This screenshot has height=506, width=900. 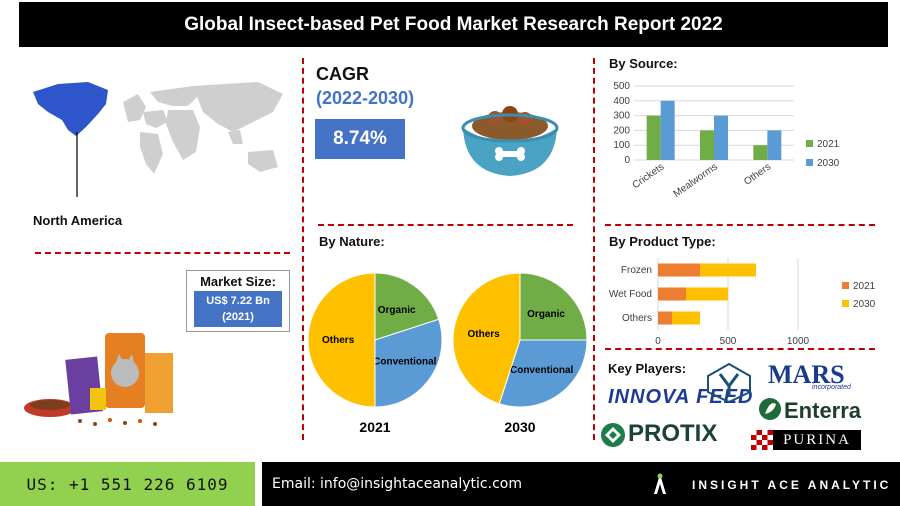 What do you see at coordinates (740, 225) in the screenshot?
I see `divider-source` at bounding box center [740, 225].